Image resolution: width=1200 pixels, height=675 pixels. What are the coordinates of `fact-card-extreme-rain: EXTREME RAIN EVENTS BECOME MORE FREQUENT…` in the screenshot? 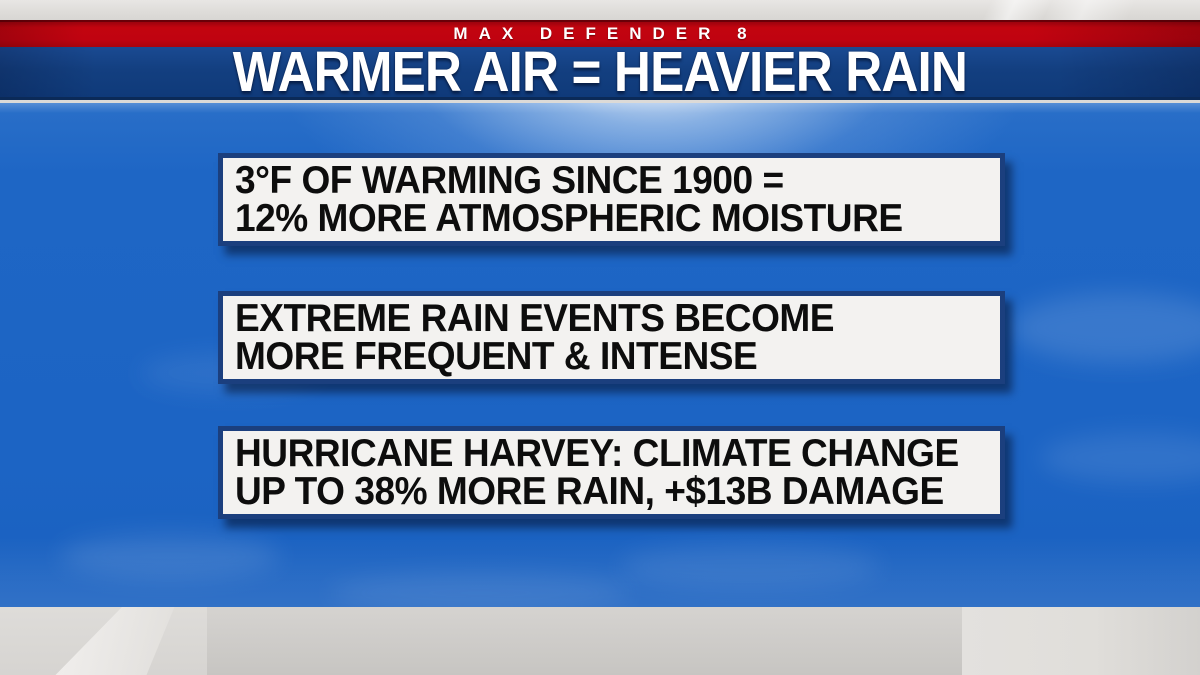 It's located at (611, 337).